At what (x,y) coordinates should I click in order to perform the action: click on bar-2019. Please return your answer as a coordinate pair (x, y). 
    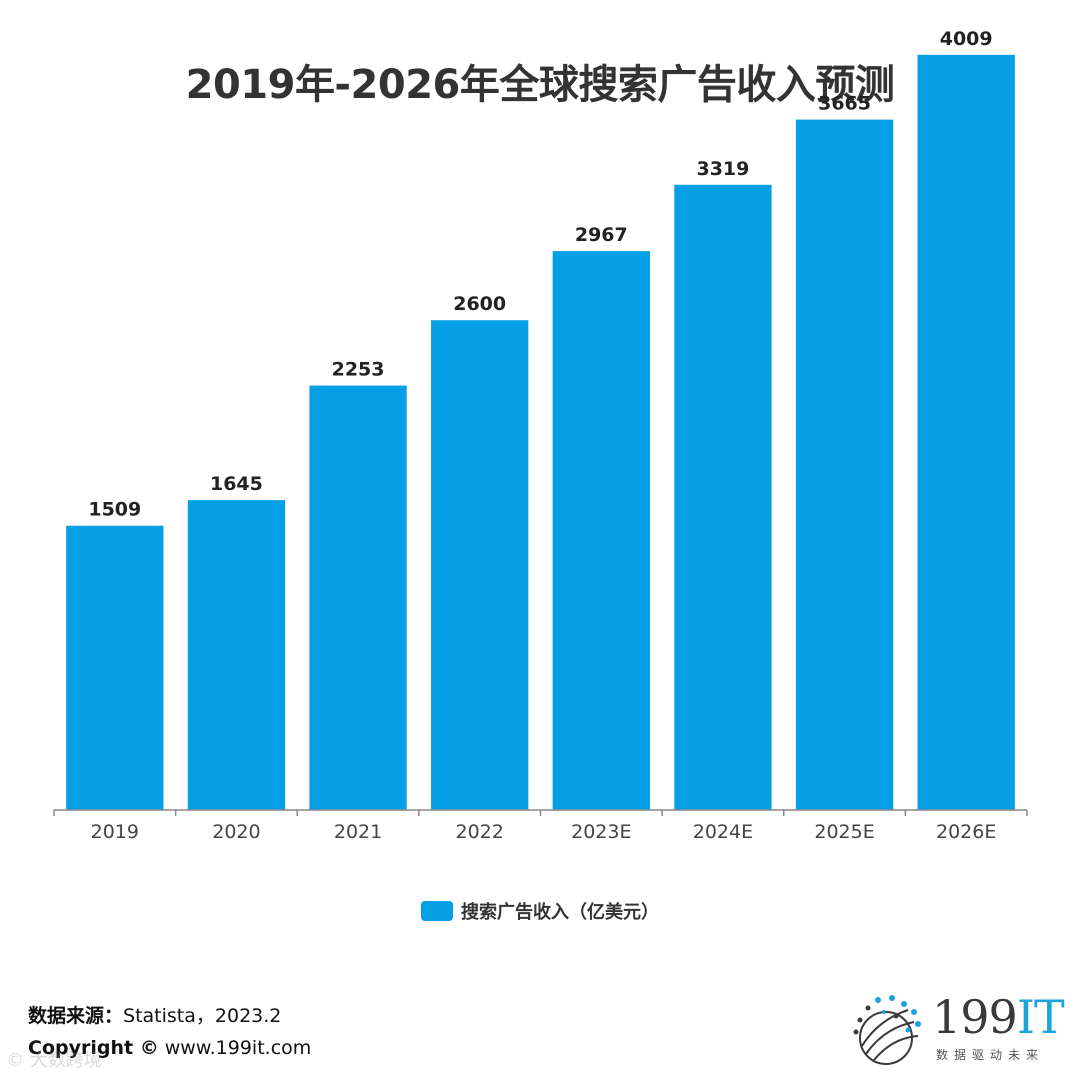
    Looking at the image, I should click on (115, 667).